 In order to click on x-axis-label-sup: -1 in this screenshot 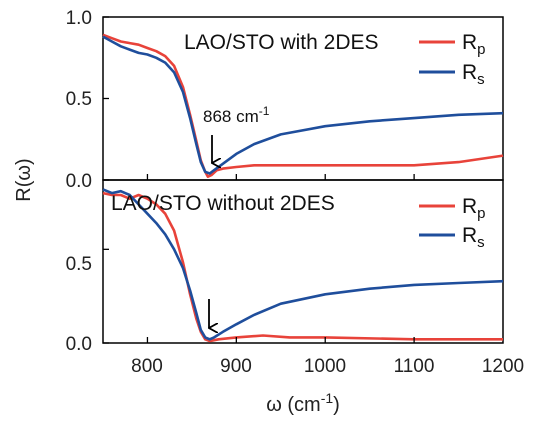, I will do `click(327, 398)`.